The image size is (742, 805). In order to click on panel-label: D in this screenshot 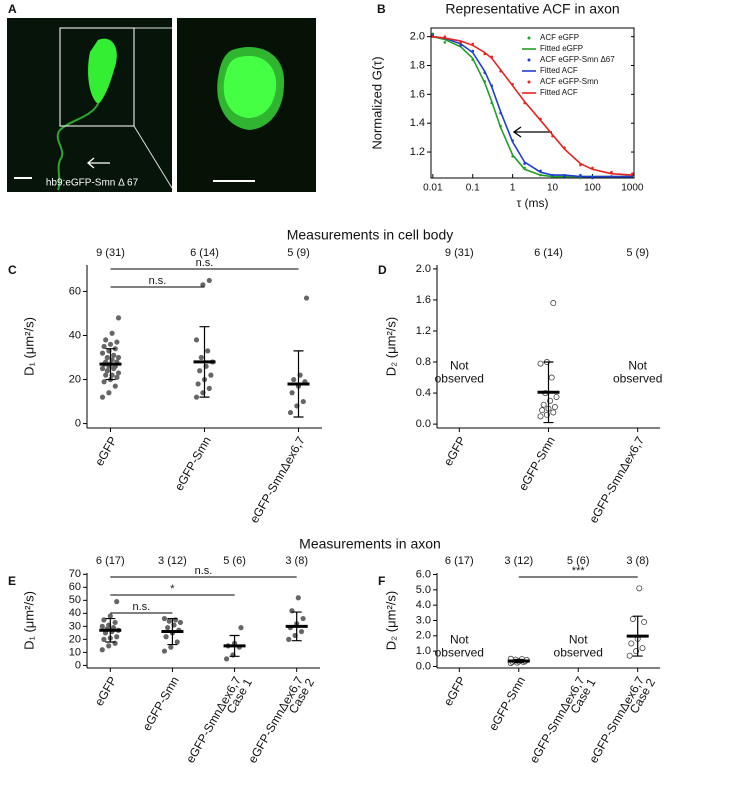, I will do `click(382, 270)`.